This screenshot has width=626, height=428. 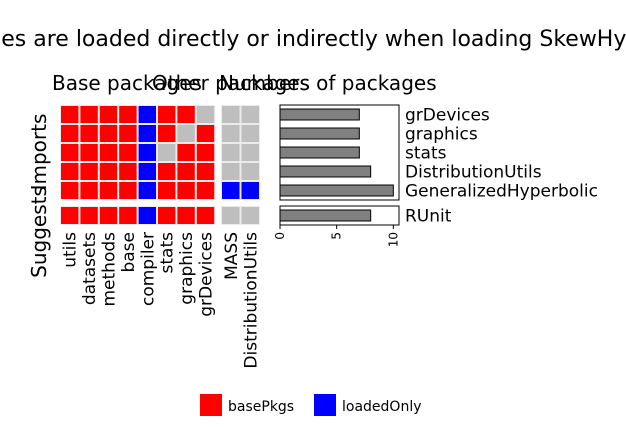 I want to click on x-tick-label: methods, so click(x=110, y=269).